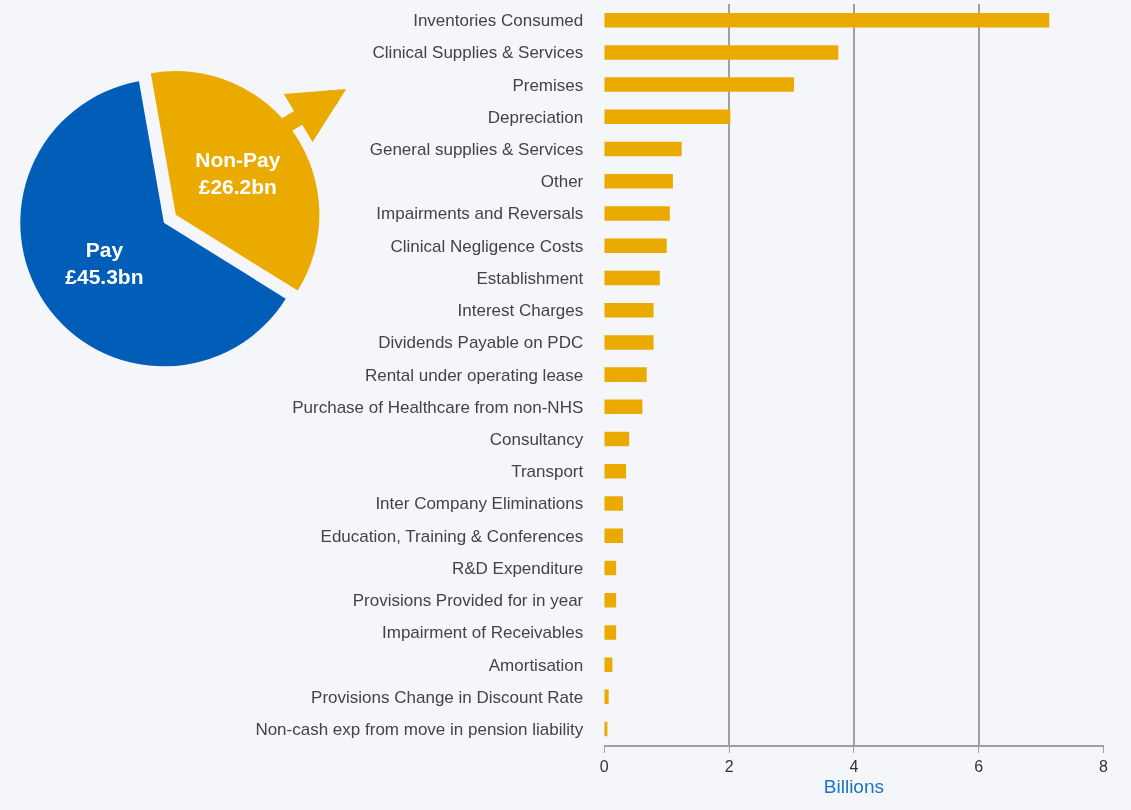 The image size is (1131, 810). I want to click on y-tick-label: Provisions Provided for in year, so click(468, 601).